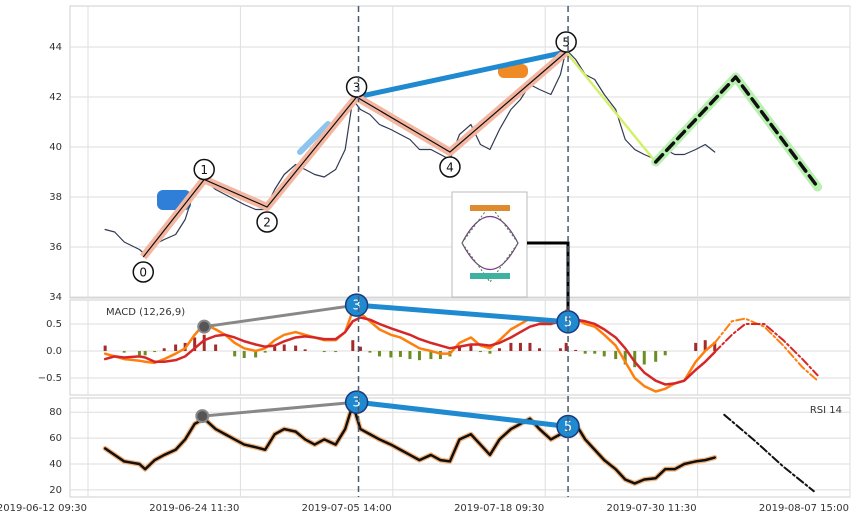 The image size is (858, 520). I want to click on y-tick-label: 44, so click(55, 47).